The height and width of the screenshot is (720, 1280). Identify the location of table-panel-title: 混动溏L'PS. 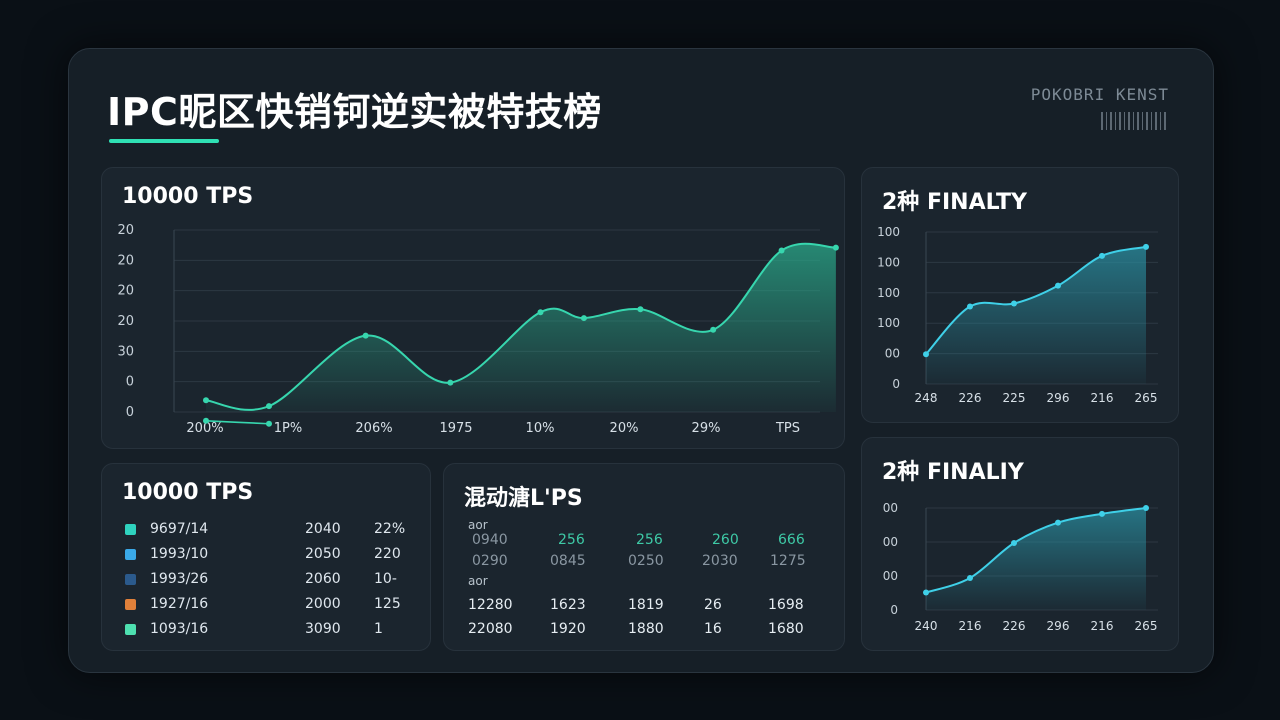
(523, 498).